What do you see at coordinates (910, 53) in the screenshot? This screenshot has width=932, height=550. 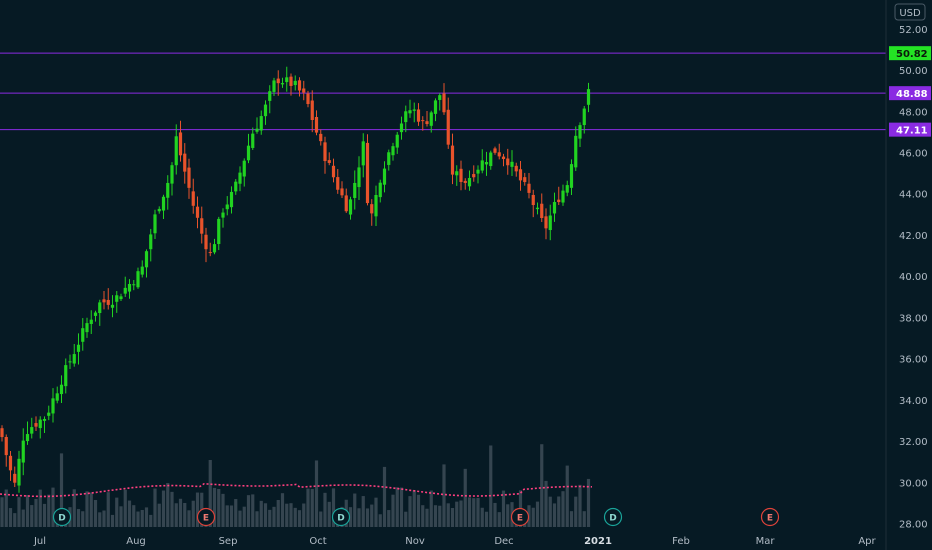 I see `price-label-box` at bounding box center [910, 53].